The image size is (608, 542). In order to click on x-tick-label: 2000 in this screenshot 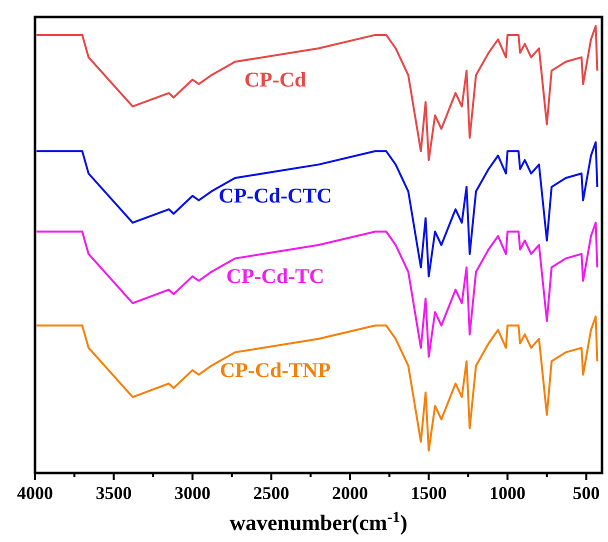, I will do `click(350, 493)`.